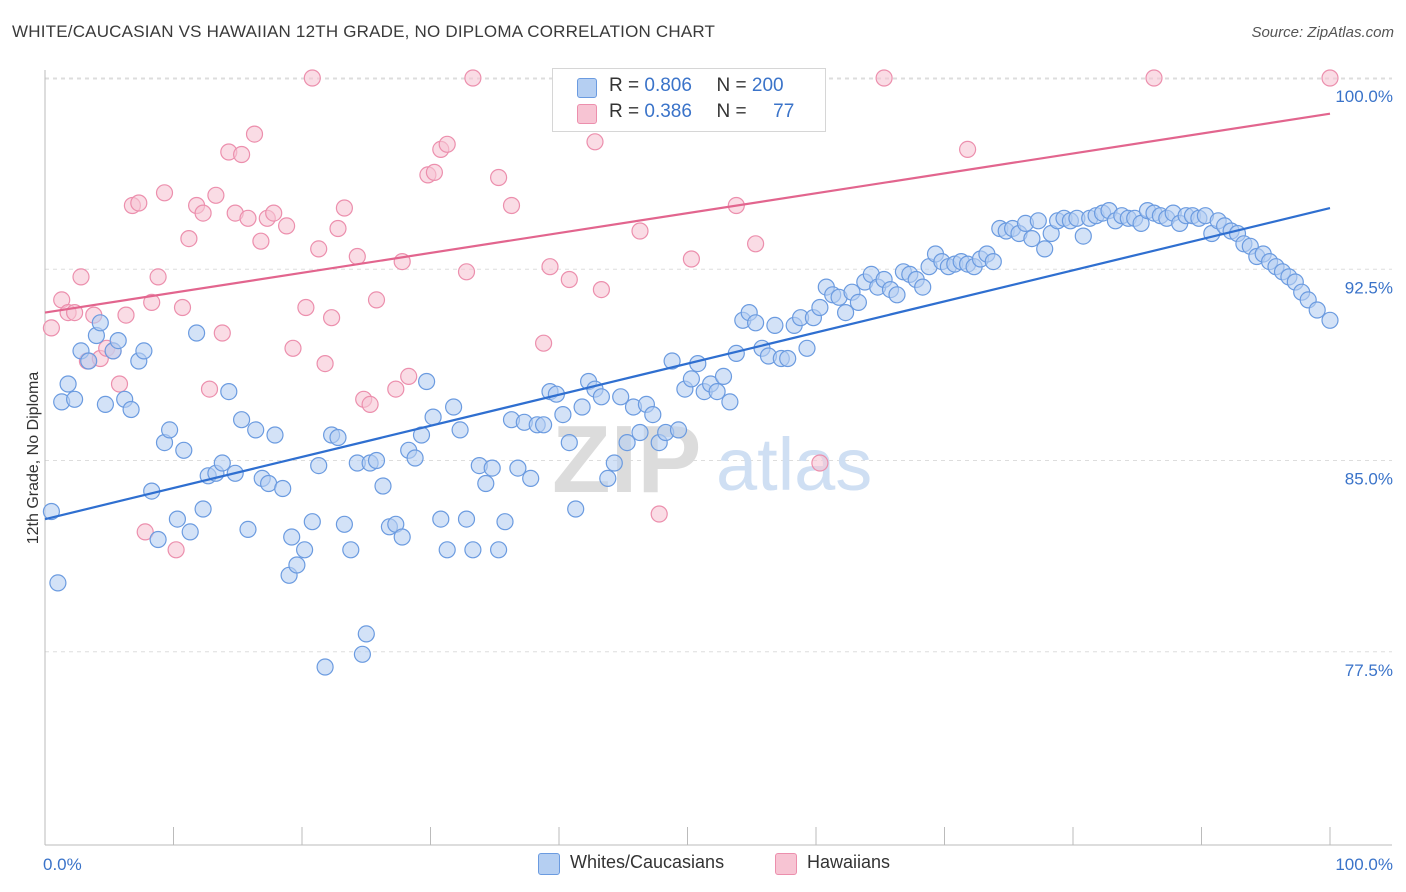 This screenshot has width=1406, height=892. I want to click on y-tick-label: 100.0%, so click(1364, 96).